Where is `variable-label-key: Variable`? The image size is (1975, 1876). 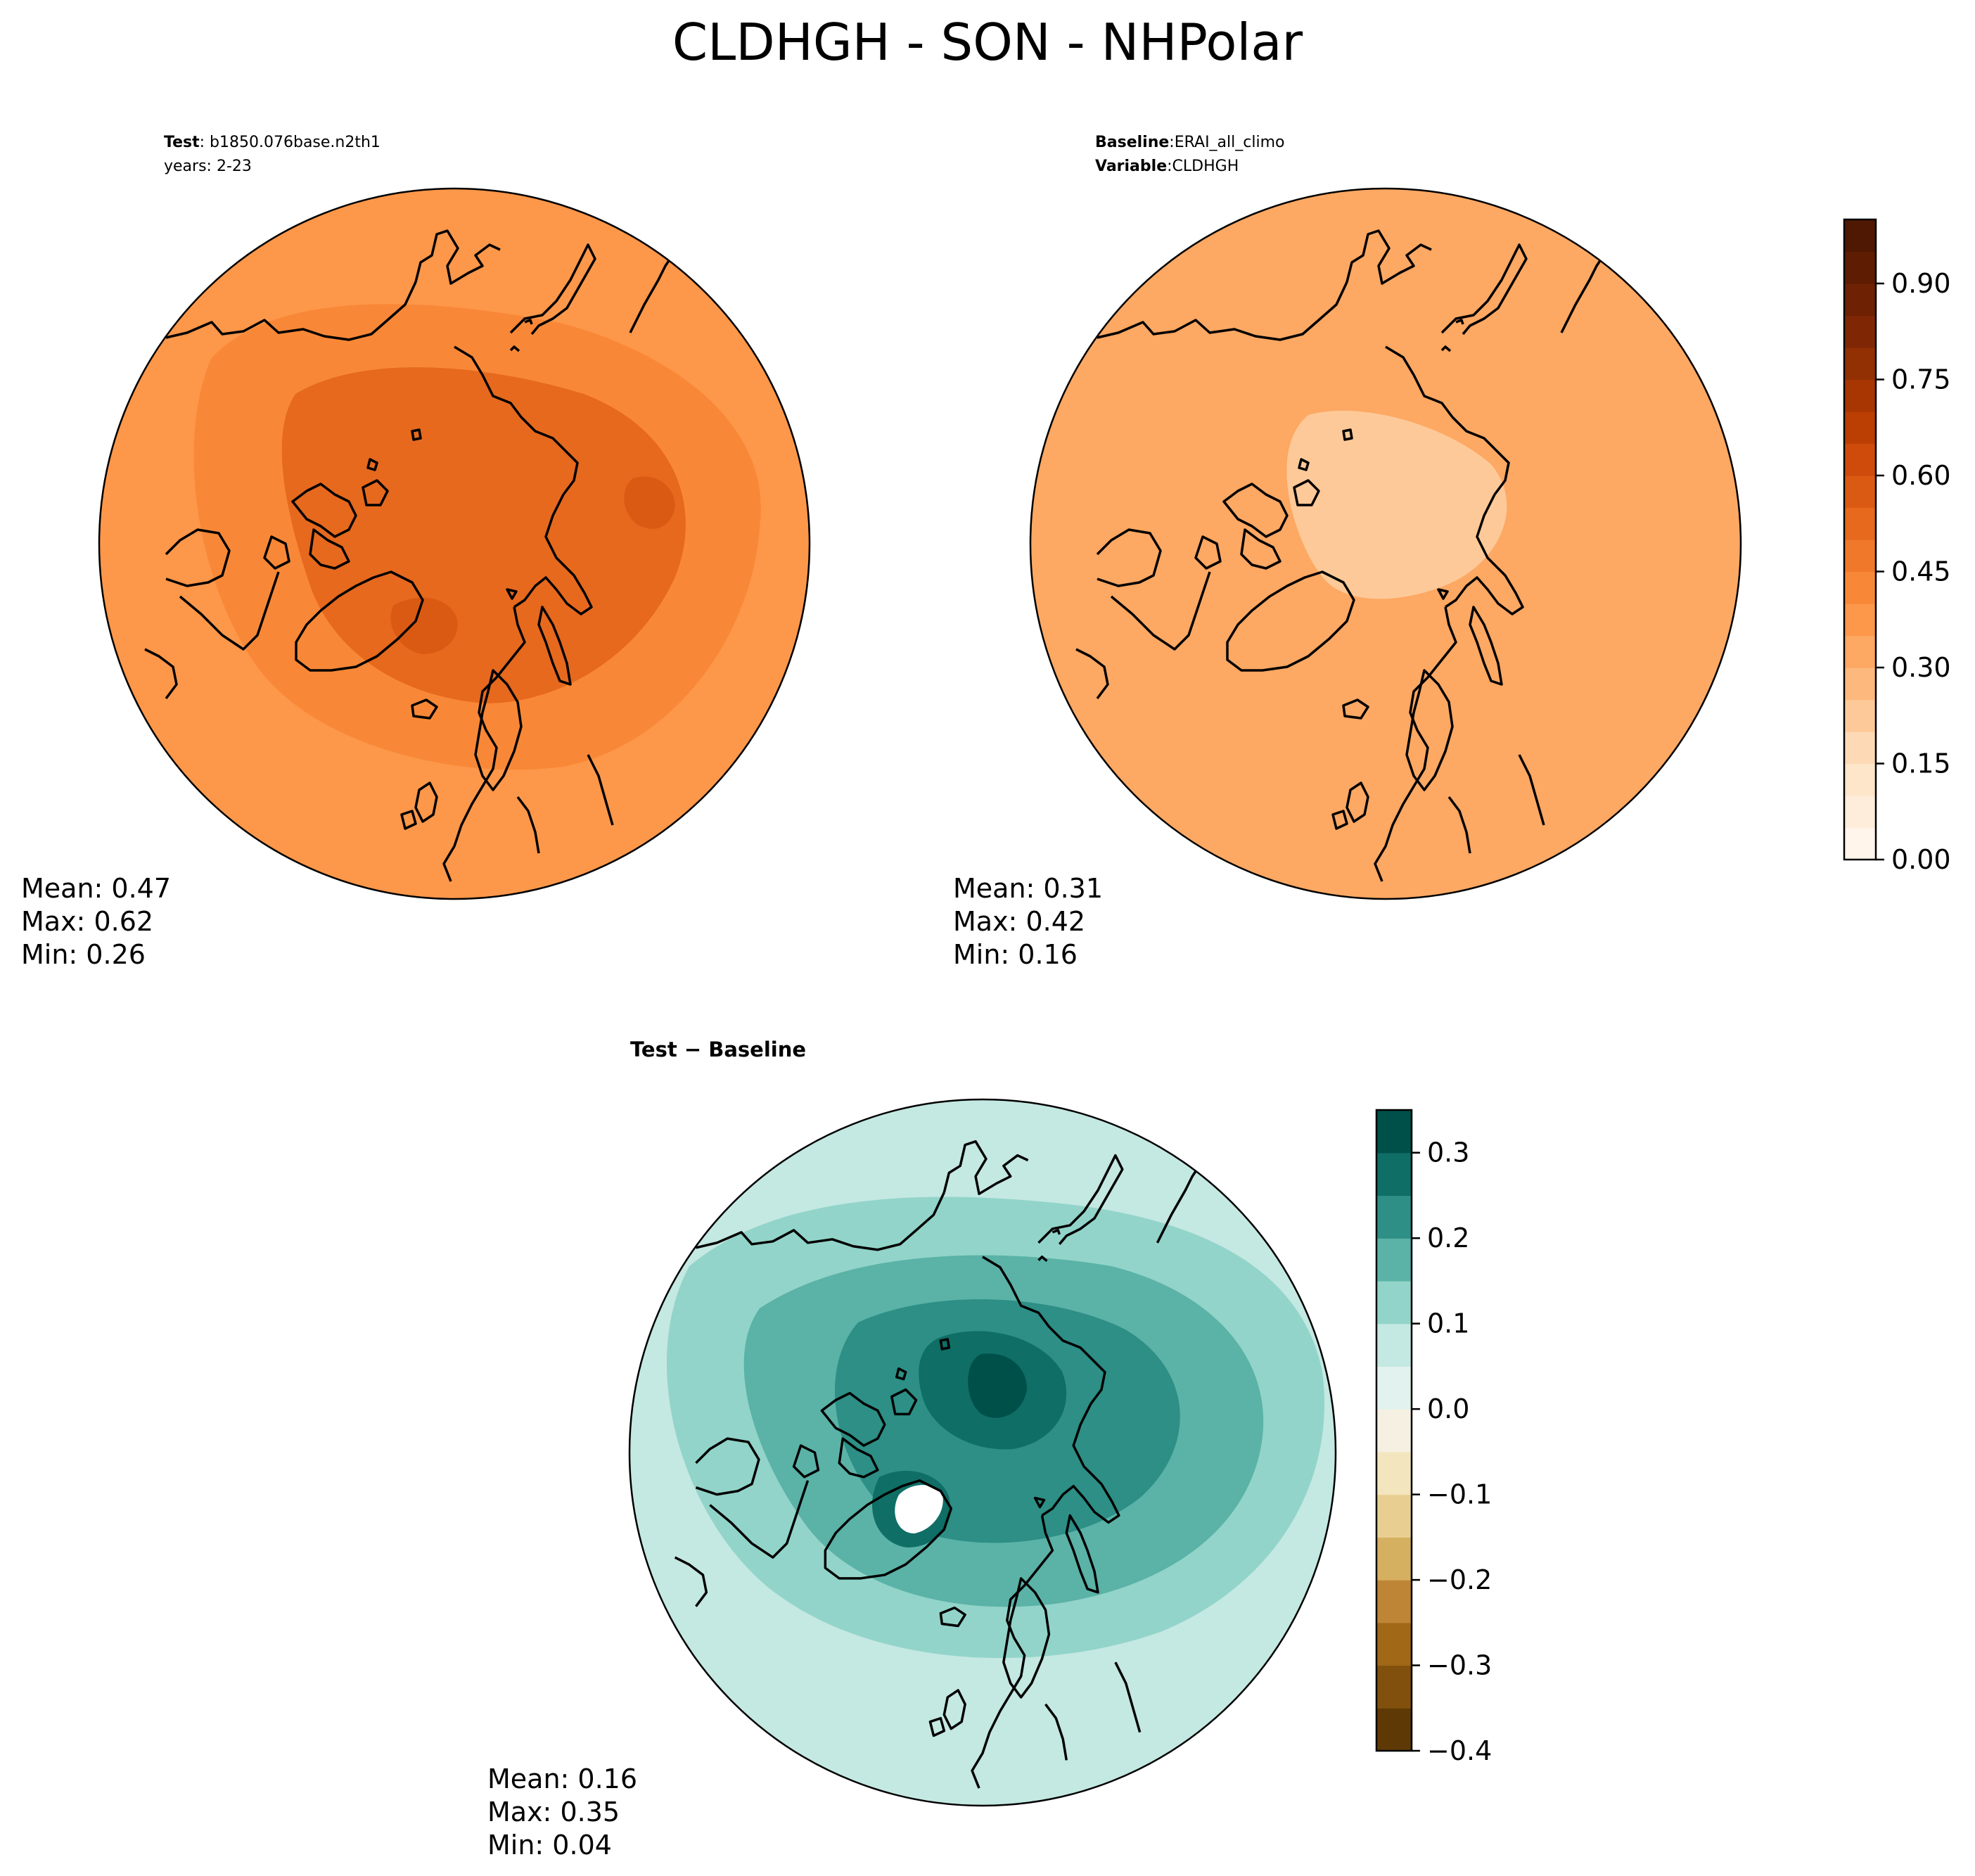 variable-label-key: Variable is located at coordinates (1131, 166).